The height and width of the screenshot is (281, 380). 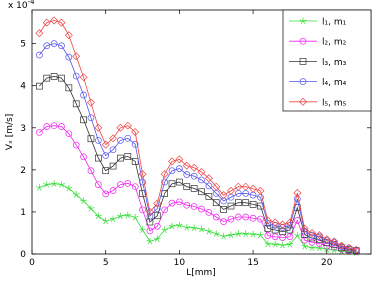 I want to click on x-tick-label: 5, so click(x=106, y=263).